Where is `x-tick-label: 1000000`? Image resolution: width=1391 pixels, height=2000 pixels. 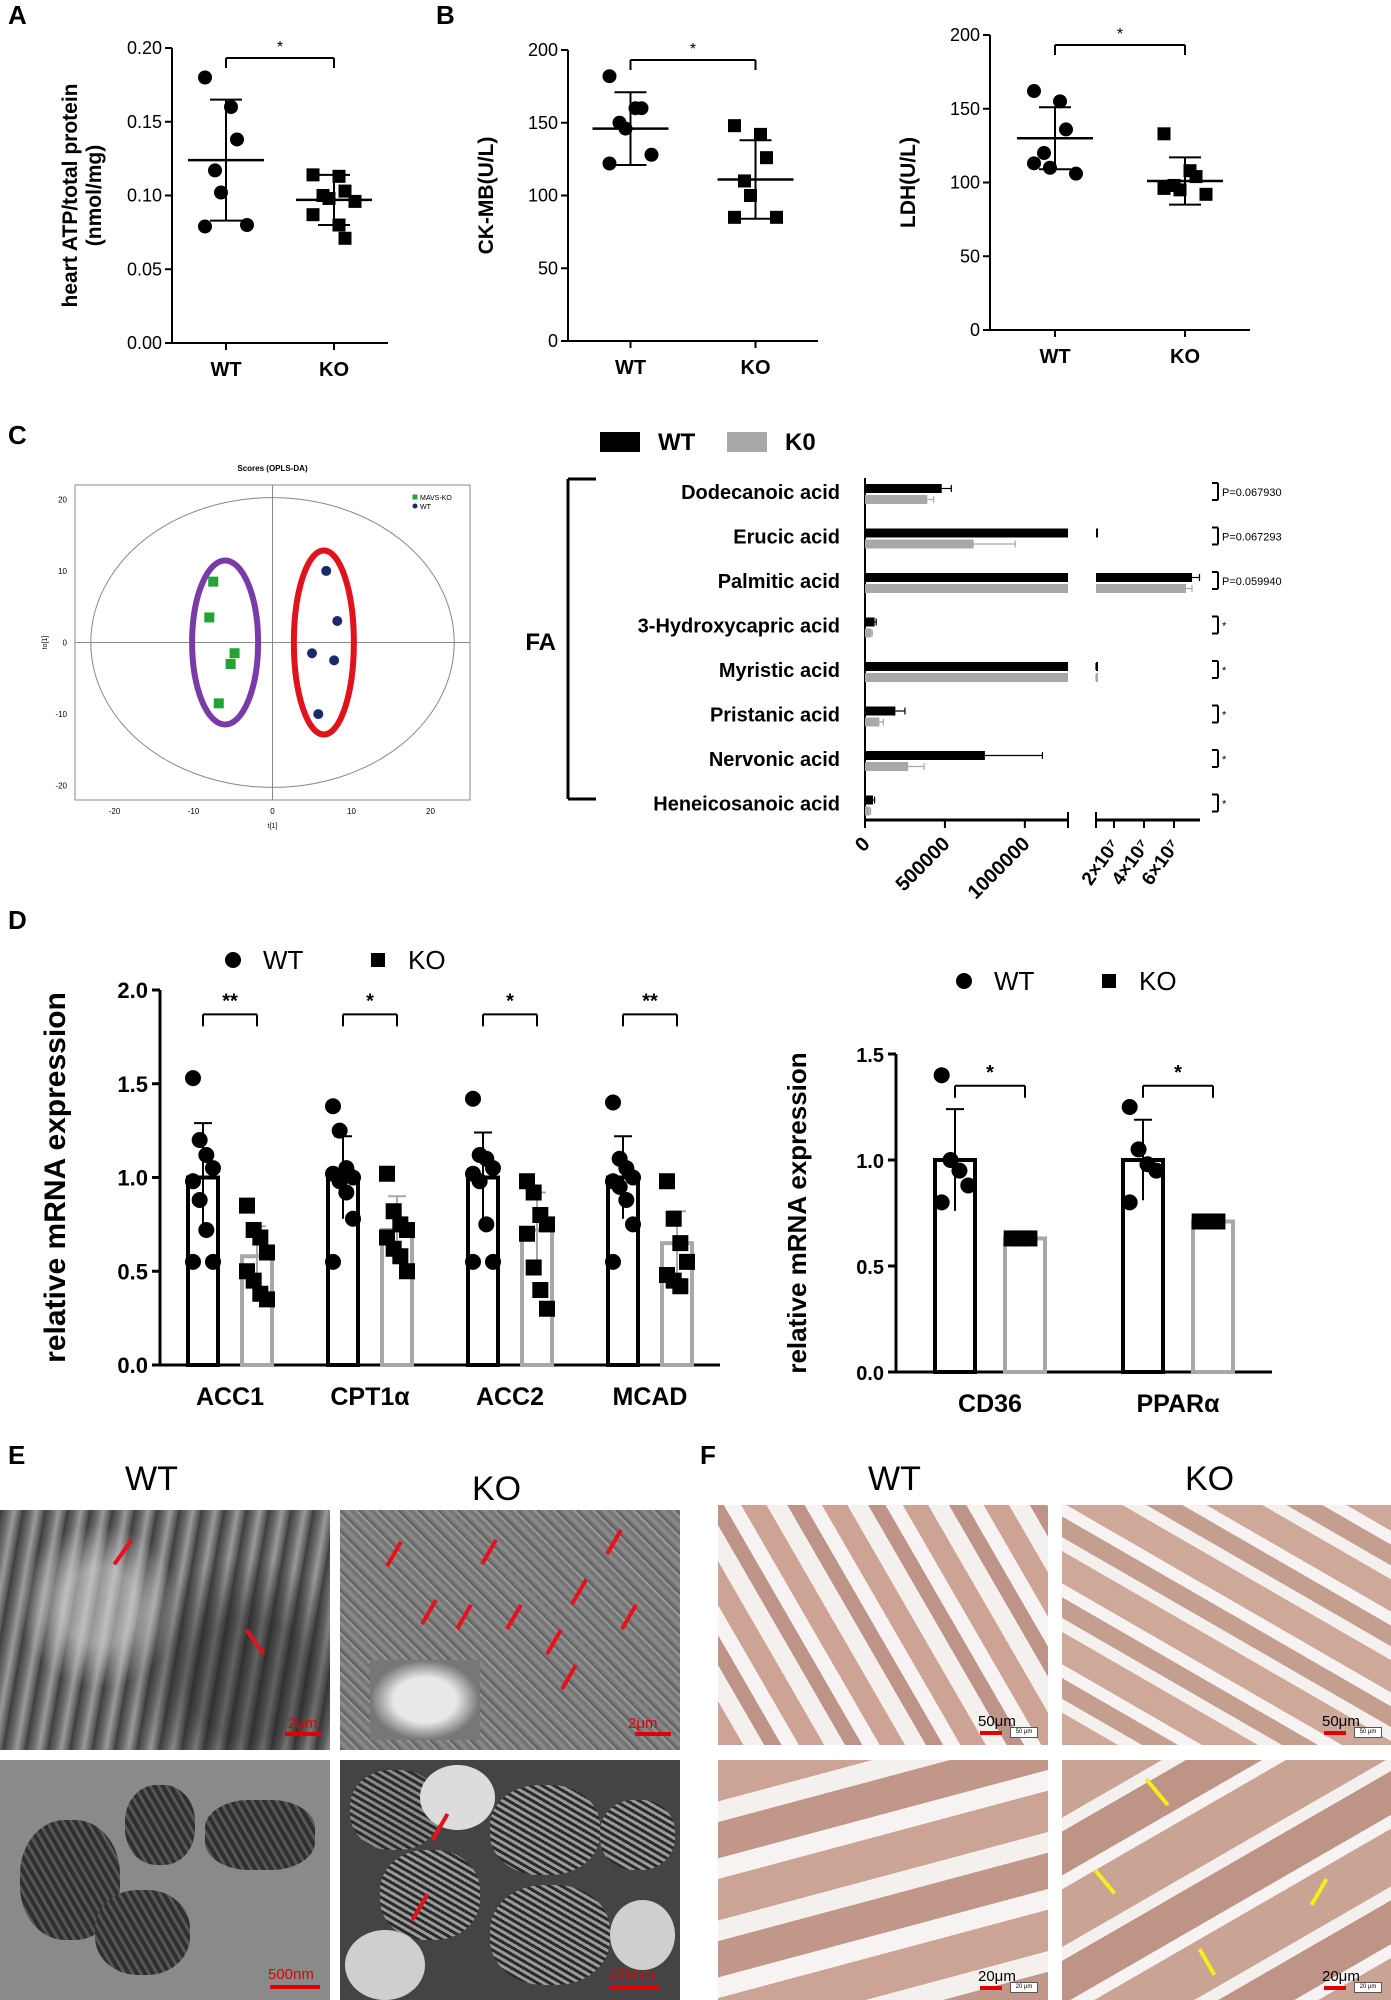
x-tick-label: 1000000 is located at coordinates (999, 868).